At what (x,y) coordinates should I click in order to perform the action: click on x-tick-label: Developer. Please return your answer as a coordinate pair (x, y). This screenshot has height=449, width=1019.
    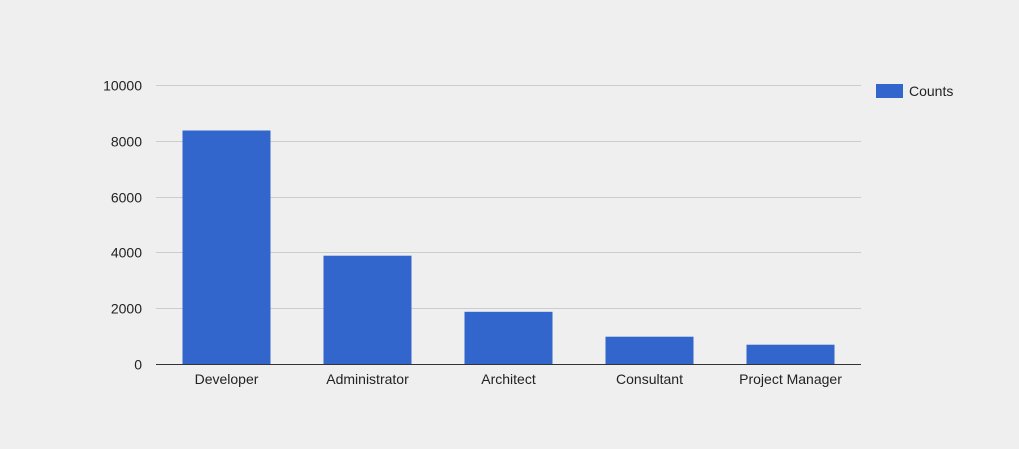
    Looking at the image, I should click on (227, 379).